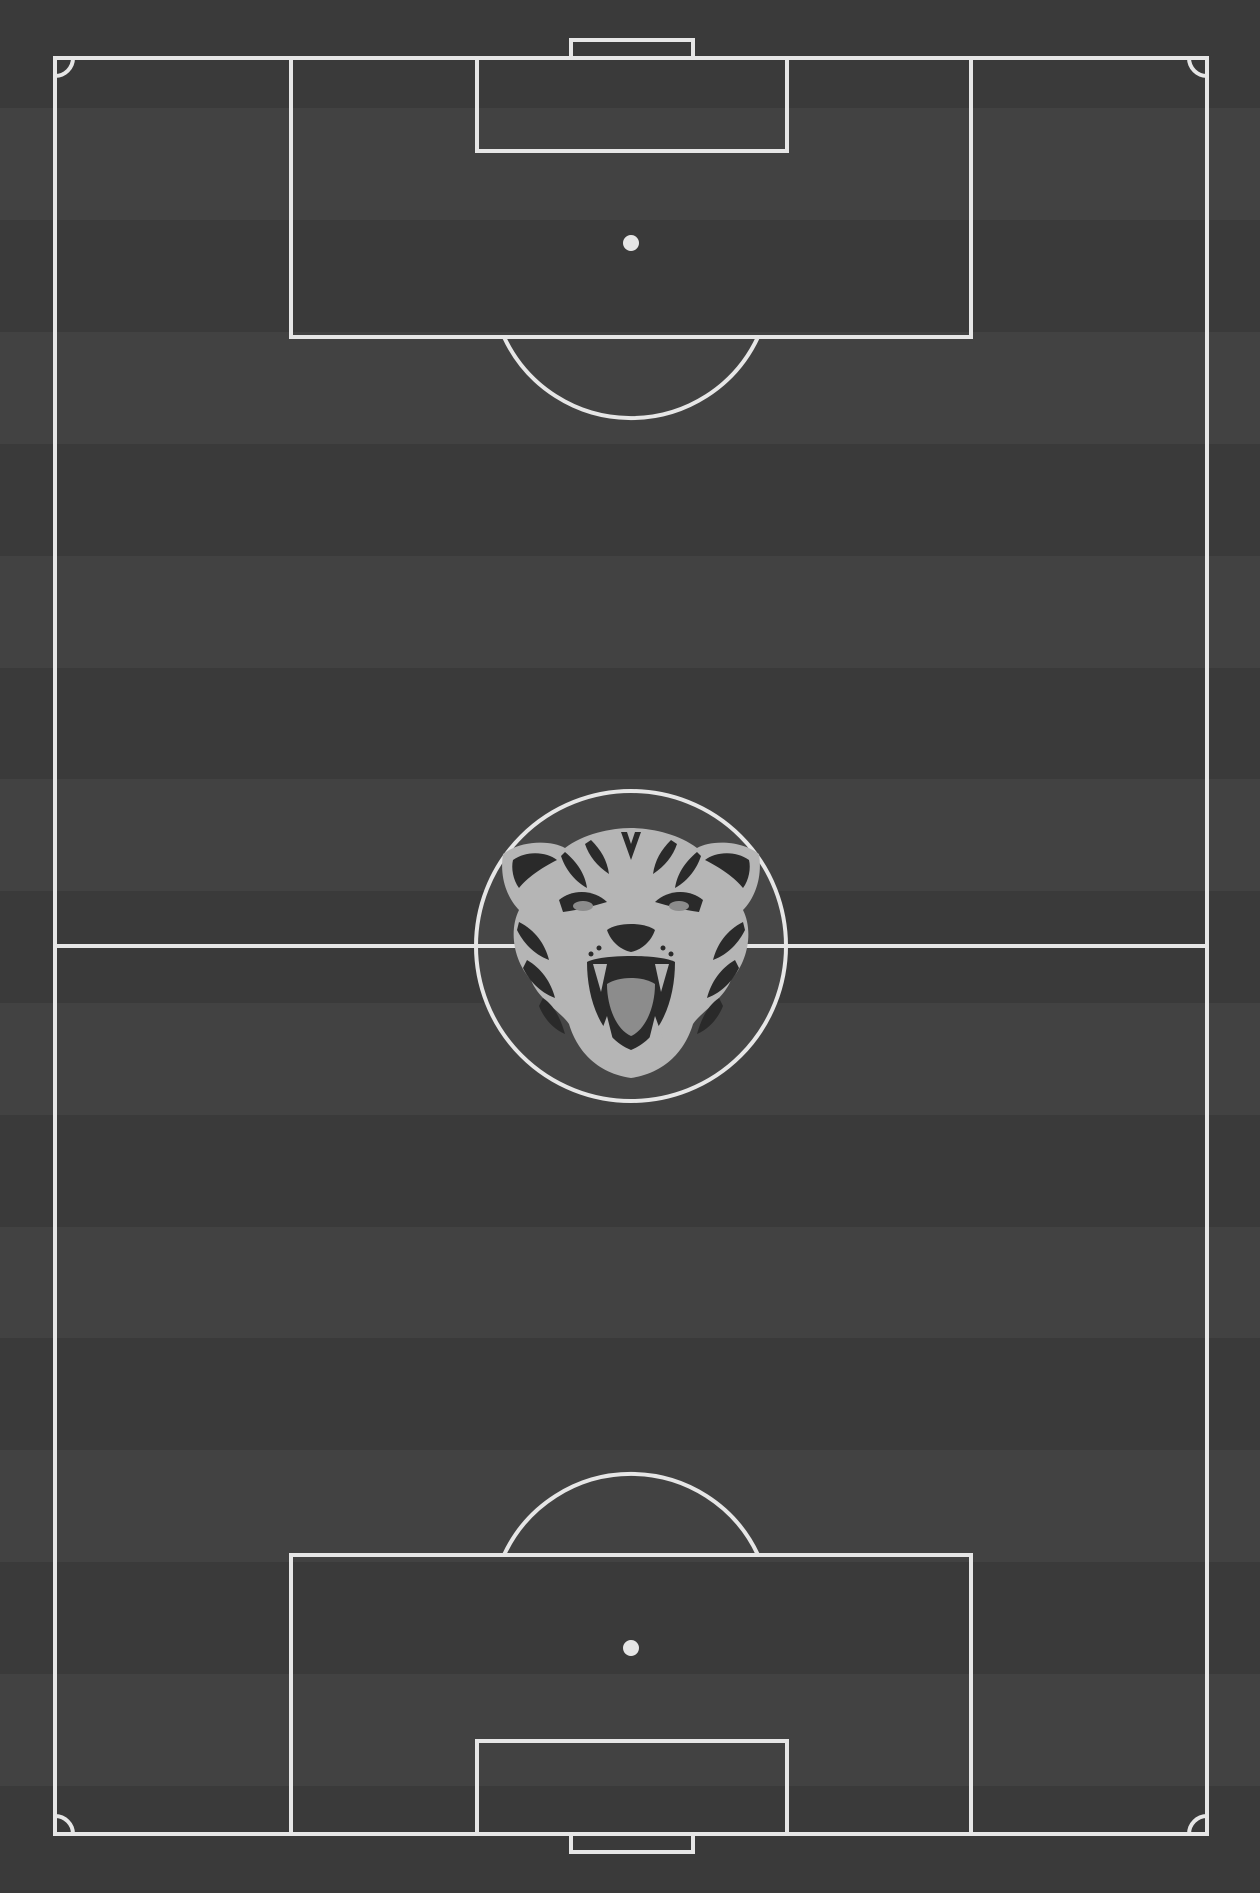 This screenshot has height=1893, width=1260. What do you see at coordinates (632, 104) in the screenshot?
I see `top-goal-area` at bounding box center [632, 104].